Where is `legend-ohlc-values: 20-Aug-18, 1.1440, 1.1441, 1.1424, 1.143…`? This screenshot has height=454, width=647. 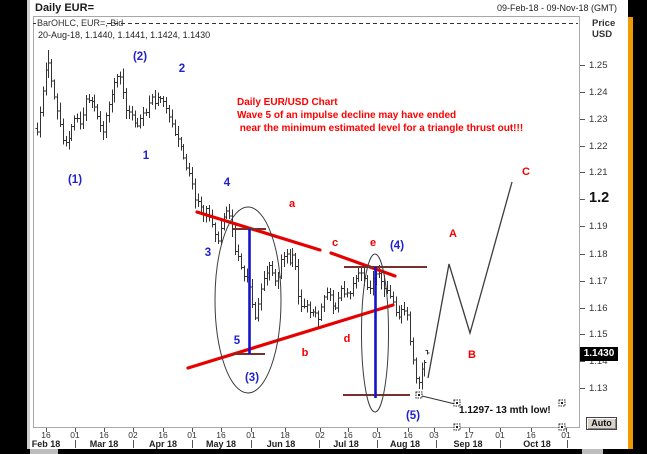 legend-ohlc-values: 20-Aug-18, 1.1440, 1.1441, 1.1424, 1.143… is located at coordinates (124, 35).